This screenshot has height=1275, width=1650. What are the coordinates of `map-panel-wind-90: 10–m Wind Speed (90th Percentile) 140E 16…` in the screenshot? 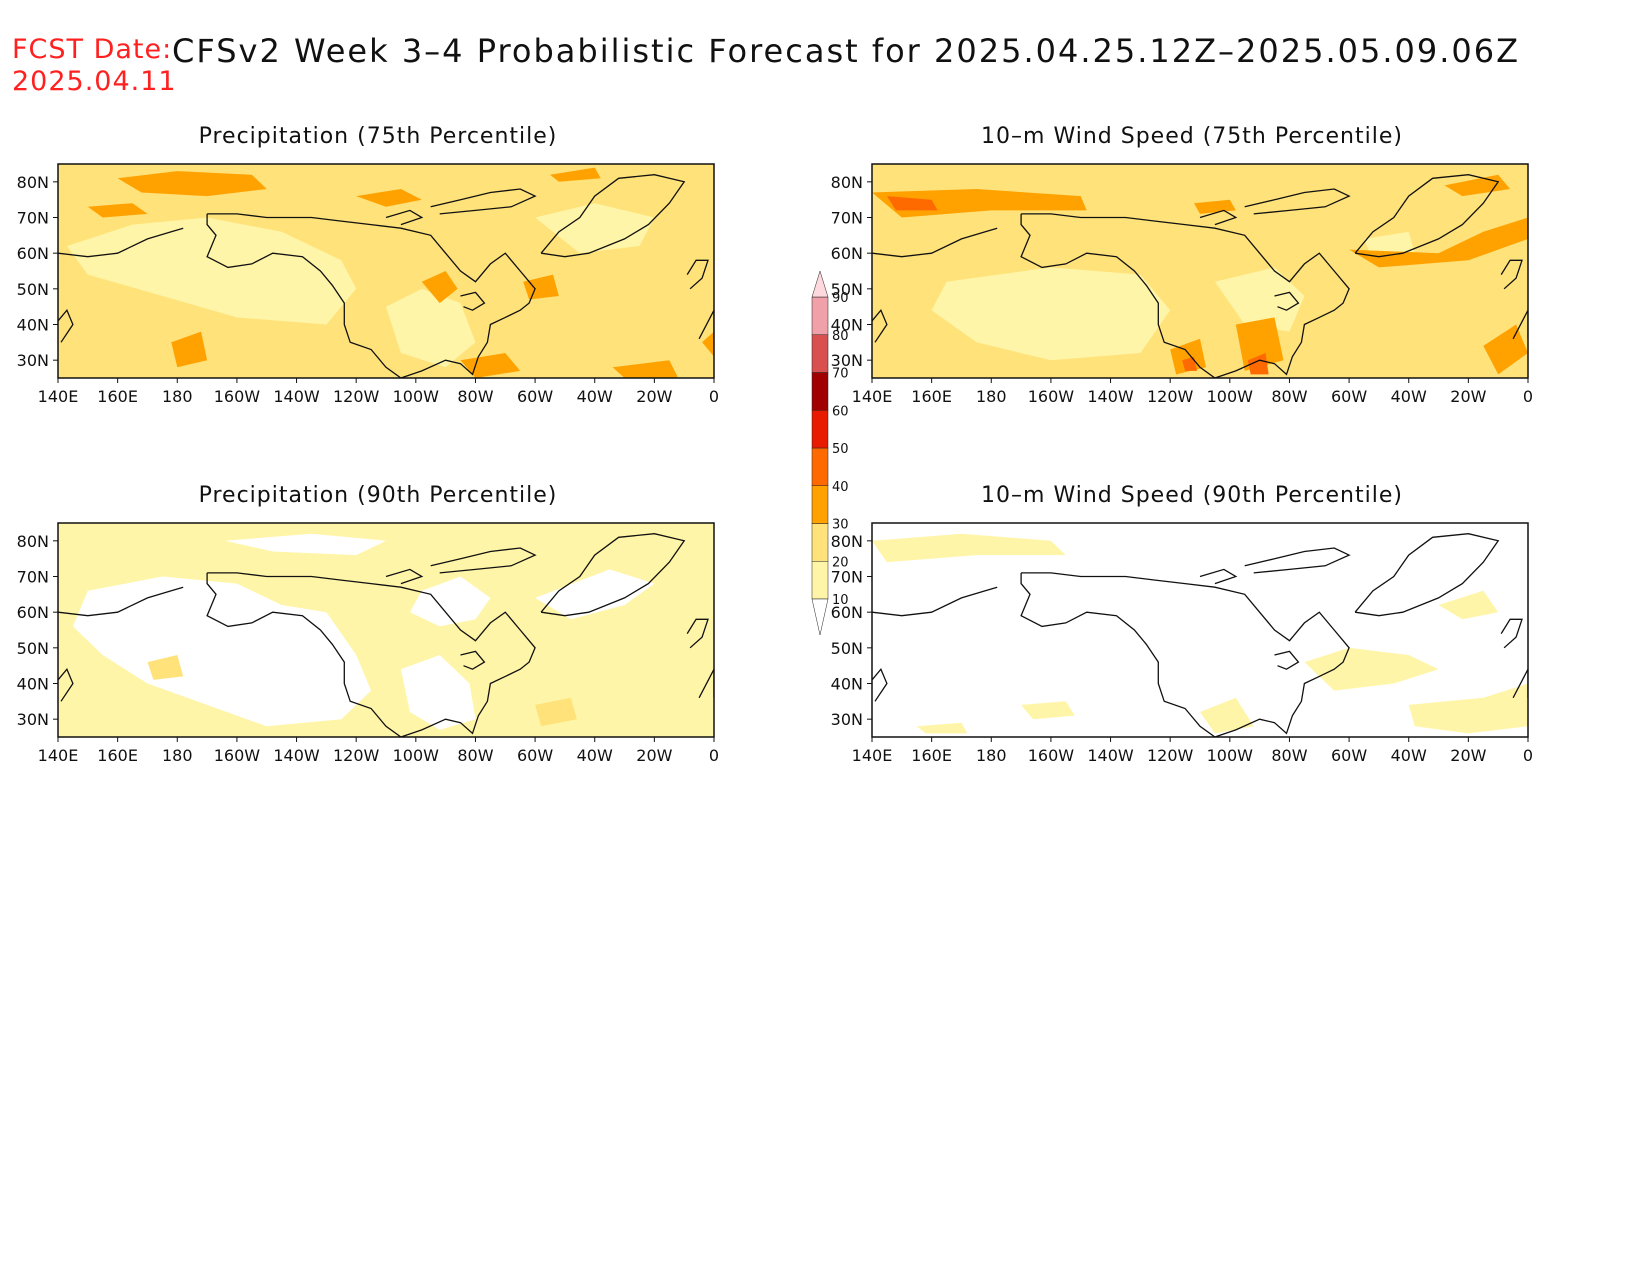 It's located at (1192, 663).